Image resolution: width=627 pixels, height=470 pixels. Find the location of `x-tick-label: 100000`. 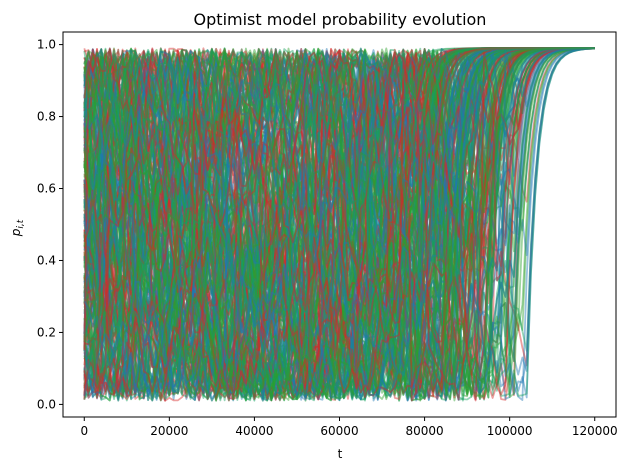

x-tick-label: 100000 is located at coordinates (510, 431).